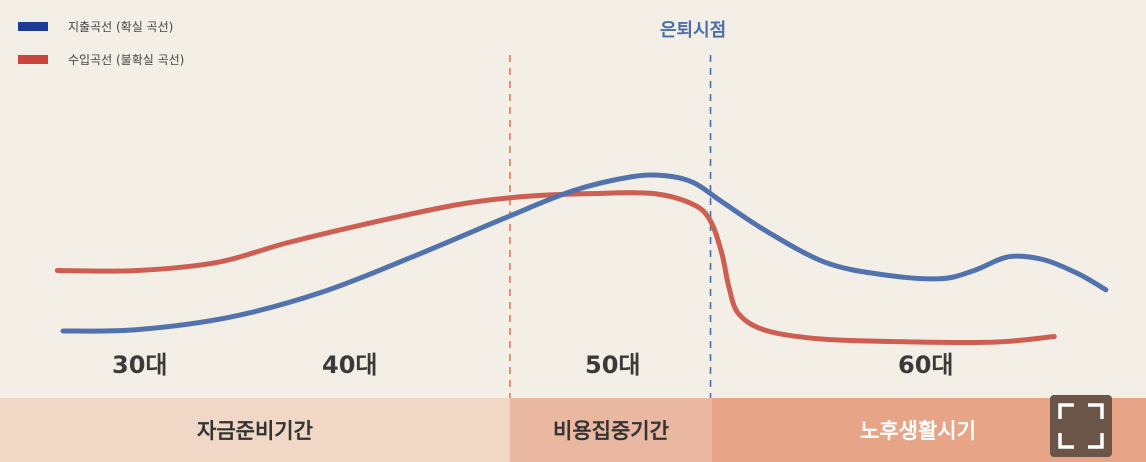 The image size is (1146, 462). I want to click on legend-label-expense: 지출곡선 (확실 곡선), so click(121, 26).